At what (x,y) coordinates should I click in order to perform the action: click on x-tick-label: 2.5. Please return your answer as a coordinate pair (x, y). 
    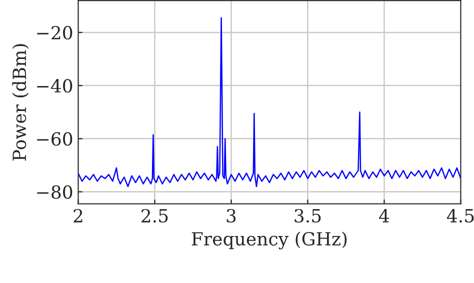
    Looking at the image, I should click on (155, 215).